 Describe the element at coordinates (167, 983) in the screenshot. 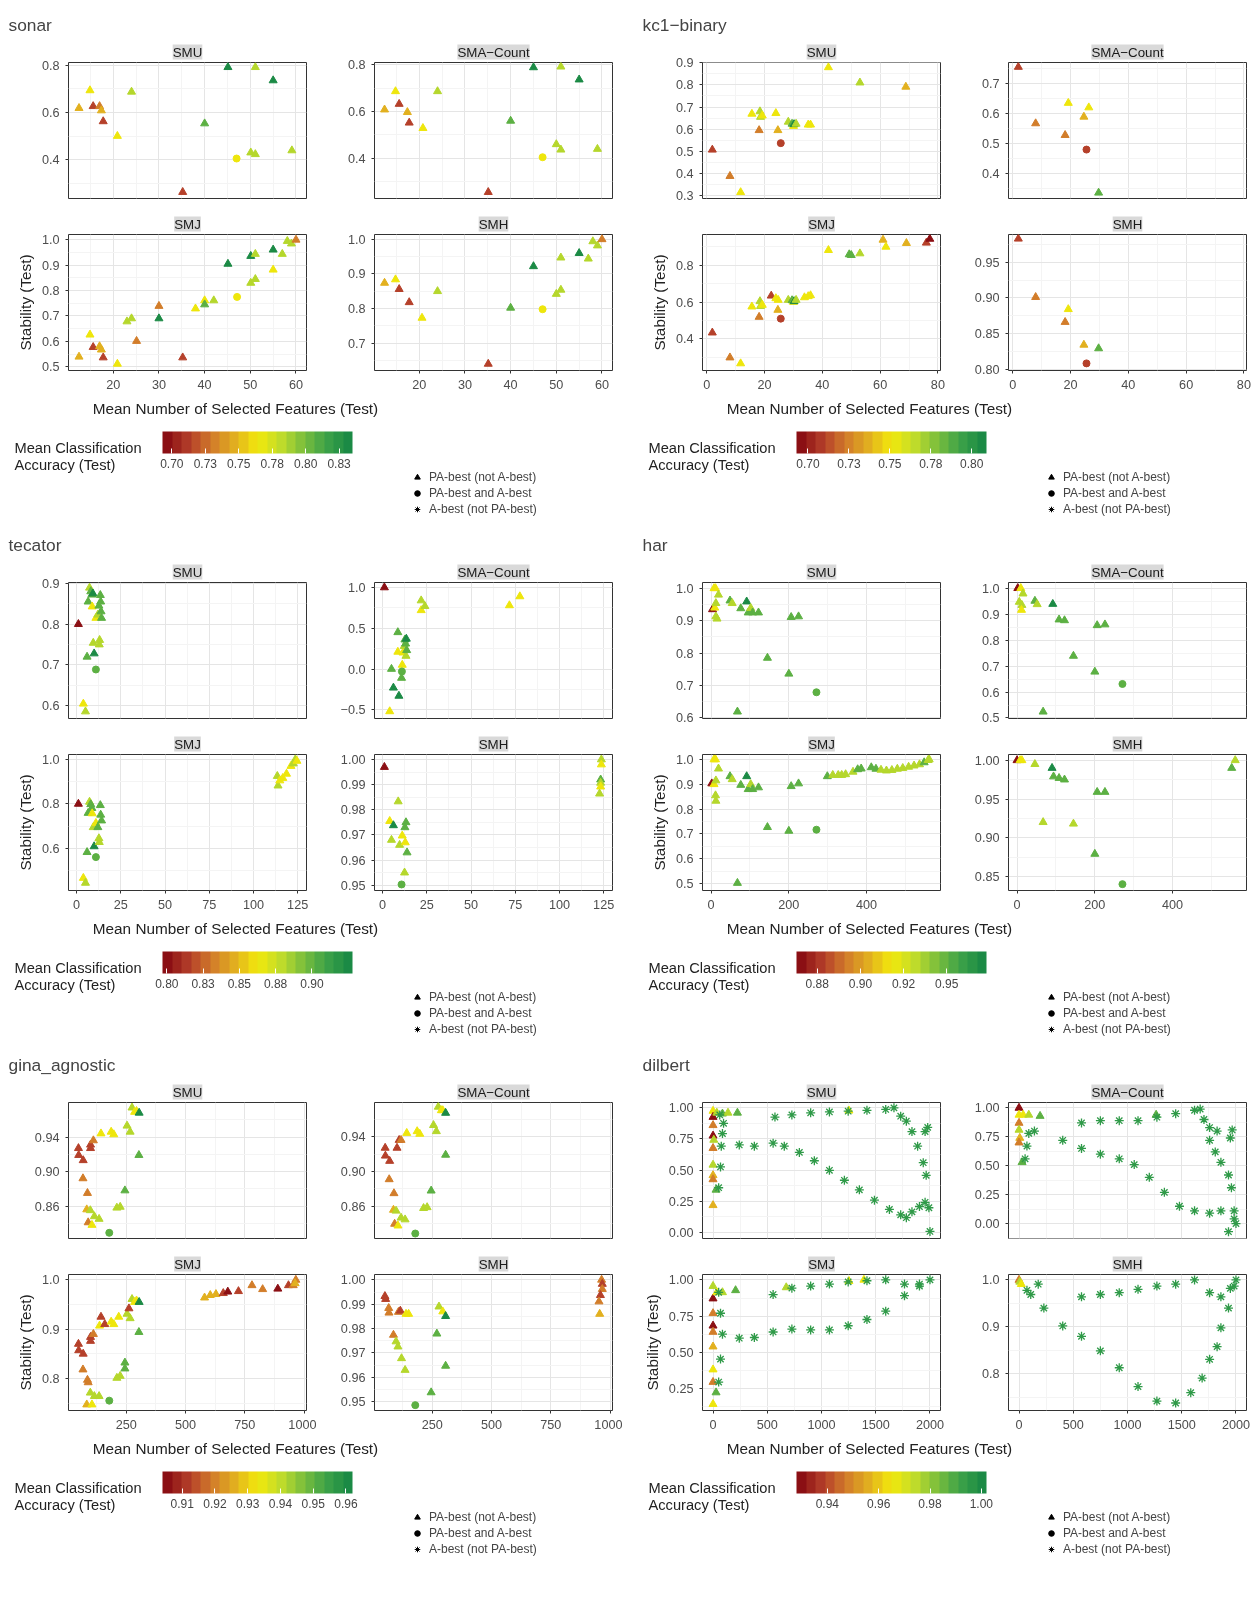

I see `color-bar-label: 0.80` at that location.